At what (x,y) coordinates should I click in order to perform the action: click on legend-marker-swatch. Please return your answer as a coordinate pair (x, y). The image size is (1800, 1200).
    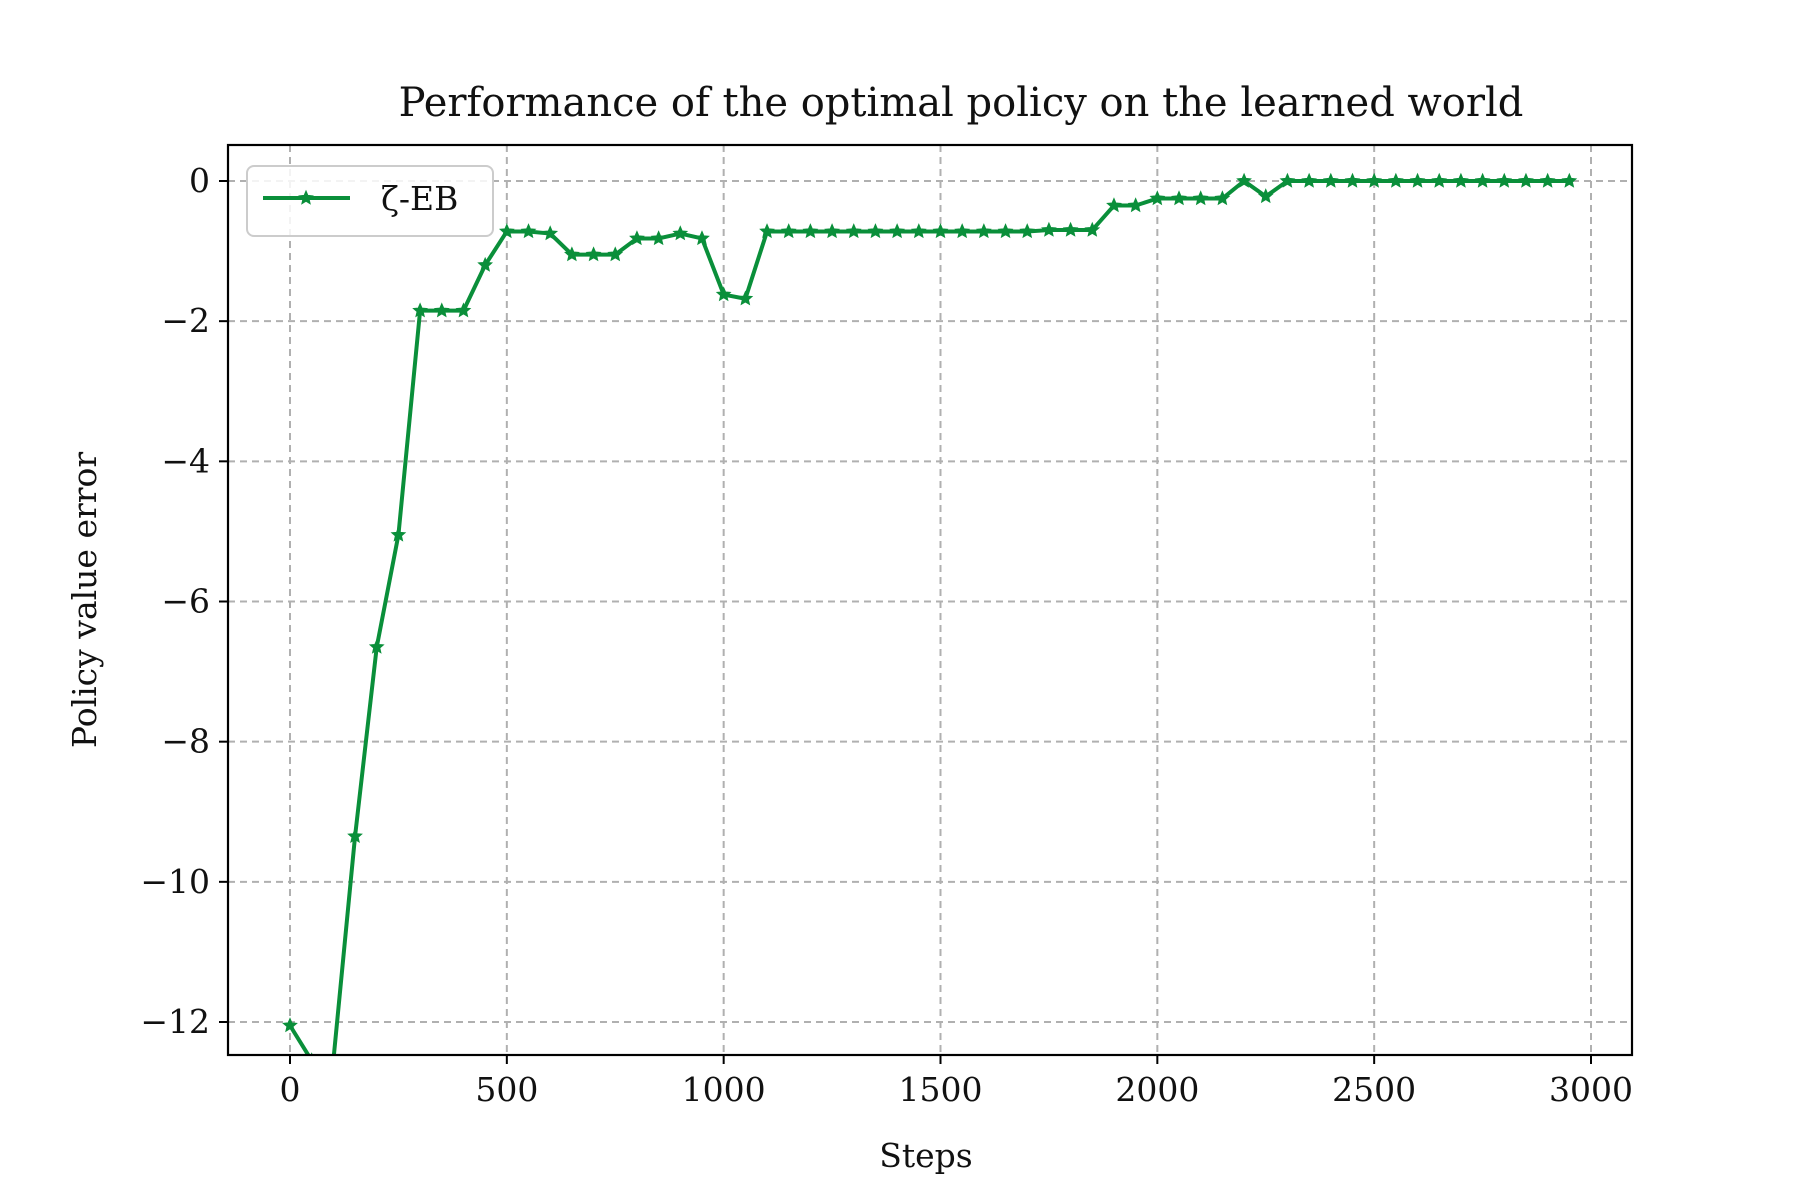
    Looking at the image, I should click on (306, 197).